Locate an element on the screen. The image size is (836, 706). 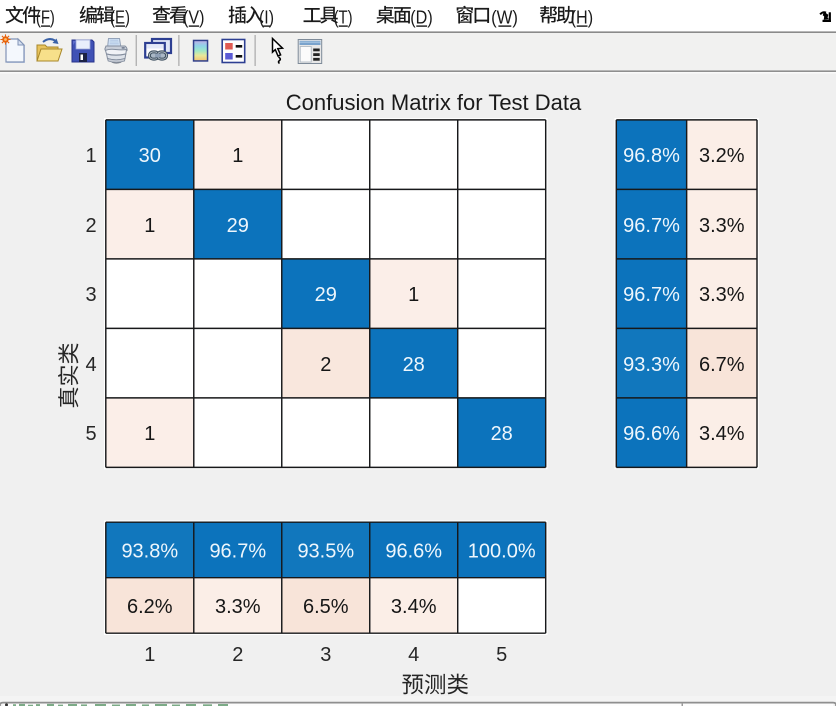
svg-text: (T) is located at coordinates (343, 17).